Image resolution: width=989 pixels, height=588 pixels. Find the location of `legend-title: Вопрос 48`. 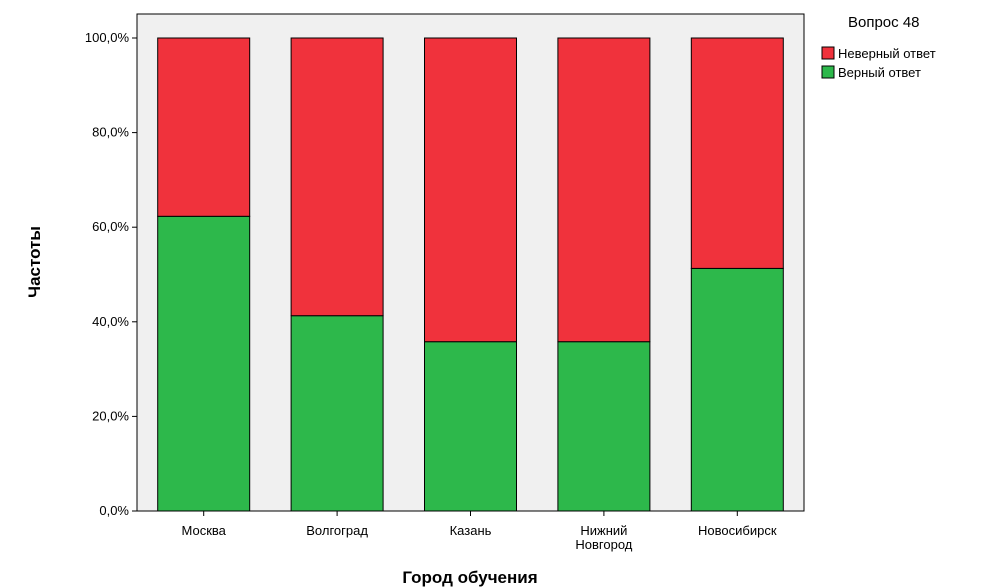

legend-title: Вопрос 48 is located at coordinates (884, 22).